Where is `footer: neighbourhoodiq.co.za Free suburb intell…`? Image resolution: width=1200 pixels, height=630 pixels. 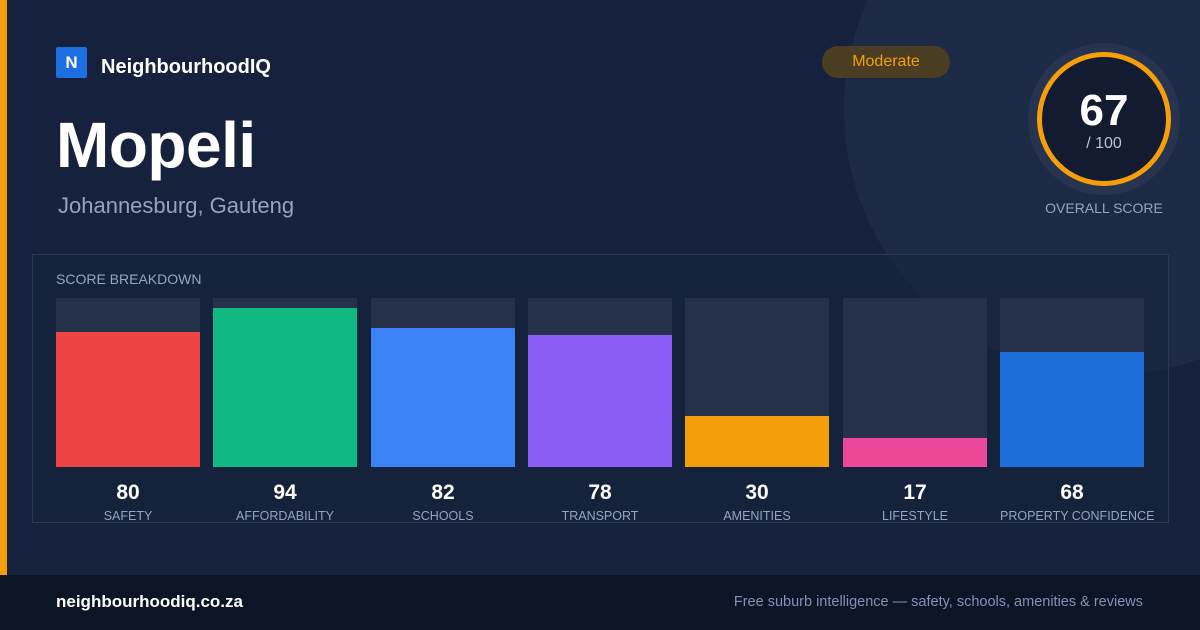
footer: neighbourhoodiq.co.za Free suburb intell… is located at coordinates (600, 602).